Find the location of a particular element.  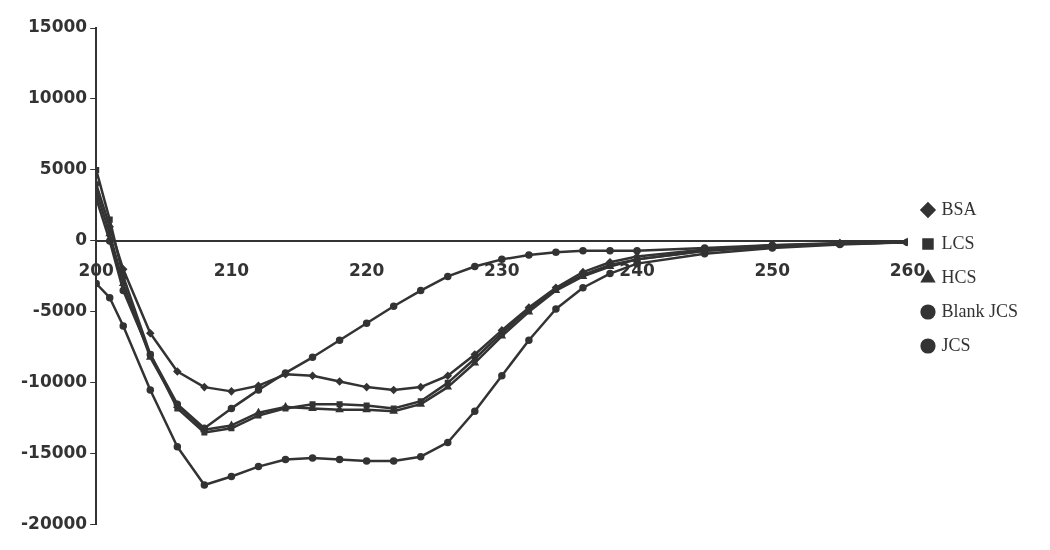

legend-label: JCS is located at coordinates (956, 344).